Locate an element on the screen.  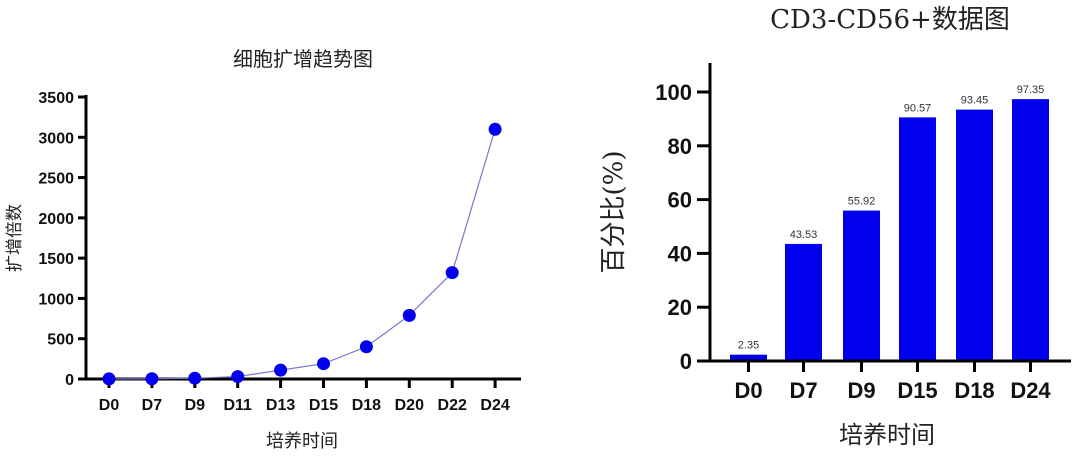
y-tick-label: 500 is located at coordinates (60, 340).